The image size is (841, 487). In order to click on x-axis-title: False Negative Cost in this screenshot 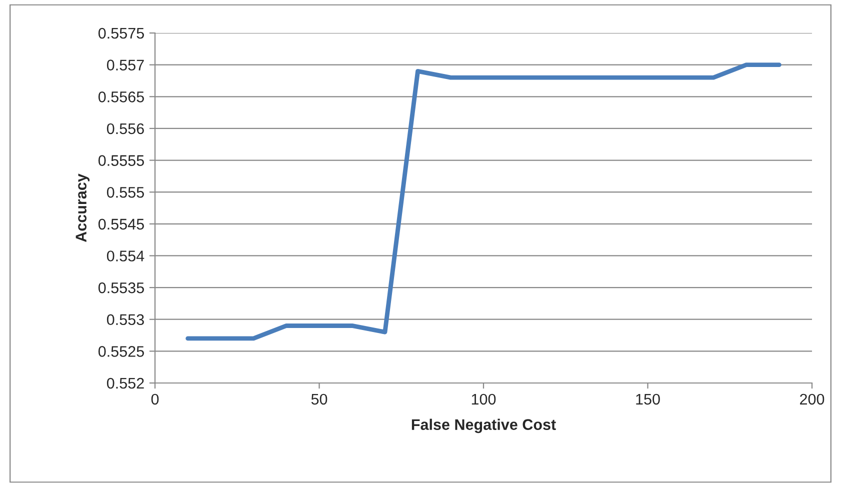, I will do `click(484, 426)`.